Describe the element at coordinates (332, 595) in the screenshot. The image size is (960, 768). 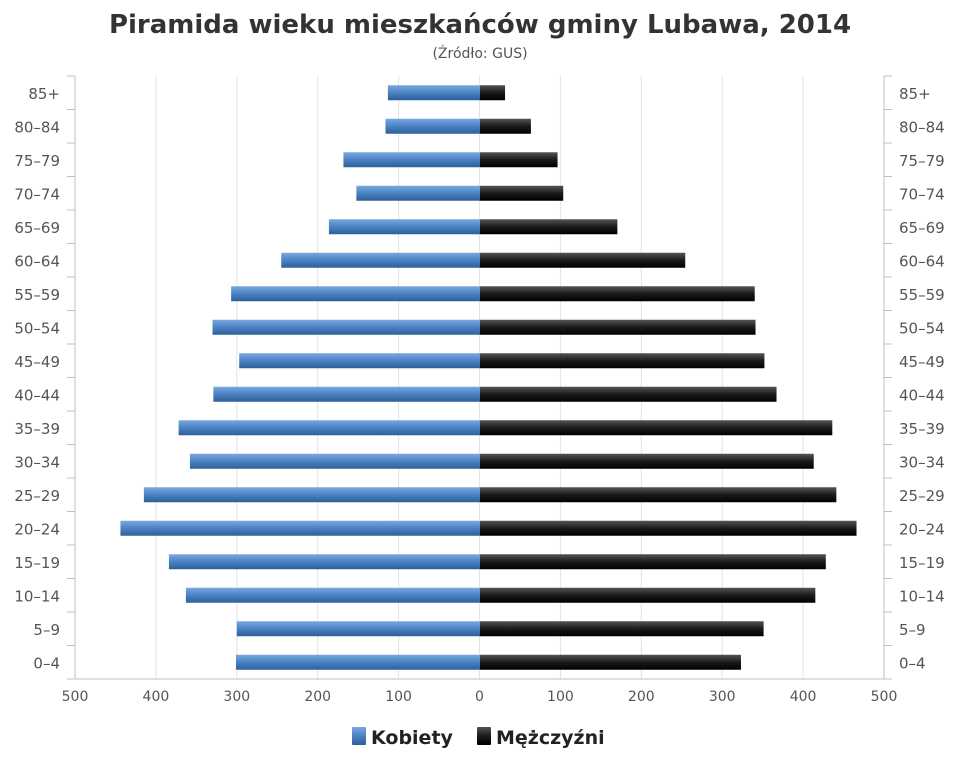
I see `bar-kobiety-10–14` at that location.